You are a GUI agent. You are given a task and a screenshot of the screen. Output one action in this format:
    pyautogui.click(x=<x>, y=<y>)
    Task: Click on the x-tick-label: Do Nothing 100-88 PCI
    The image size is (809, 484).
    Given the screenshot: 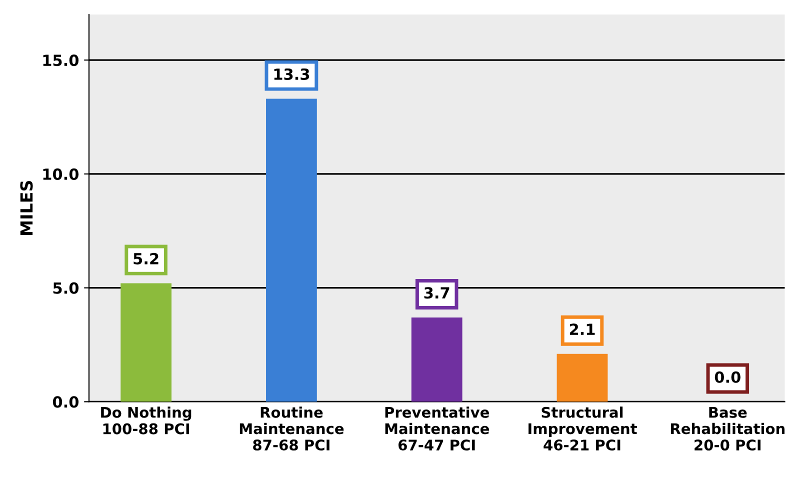 What is the action you would take?
    pyautogui.click(x=146, y=420)
    